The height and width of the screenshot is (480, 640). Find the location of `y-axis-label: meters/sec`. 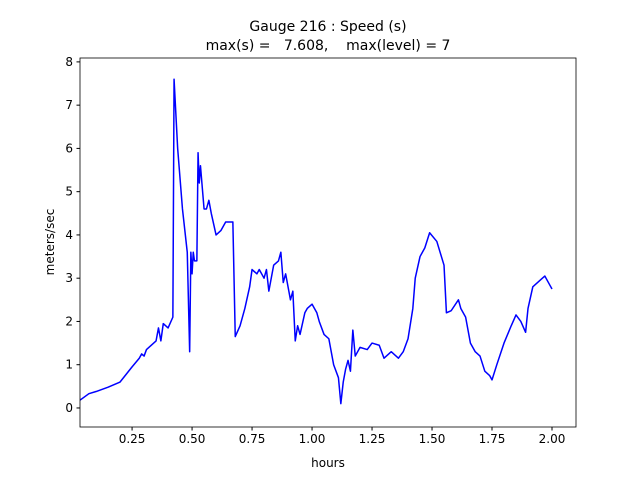

y-axis-label: meters/sec is located at coordinates (50, 242).